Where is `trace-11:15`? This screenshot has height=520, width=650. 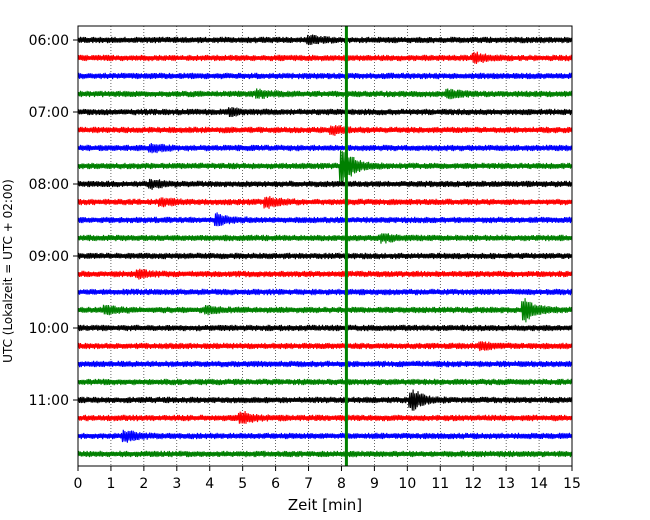
trace-11:15 is located at coordinates (325, 417).